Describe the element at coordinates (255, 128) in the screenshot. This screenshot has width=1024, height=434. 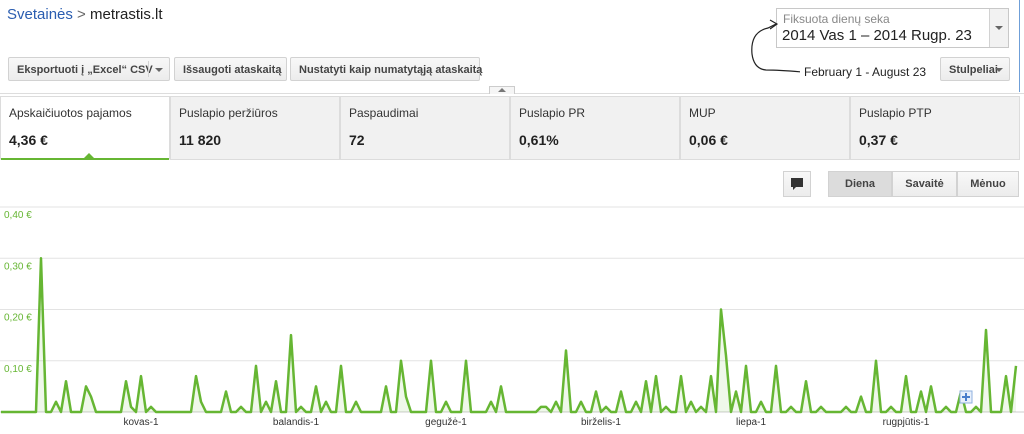
I see `metric-tab: Puslapio peržiūros 11 820` at that location.